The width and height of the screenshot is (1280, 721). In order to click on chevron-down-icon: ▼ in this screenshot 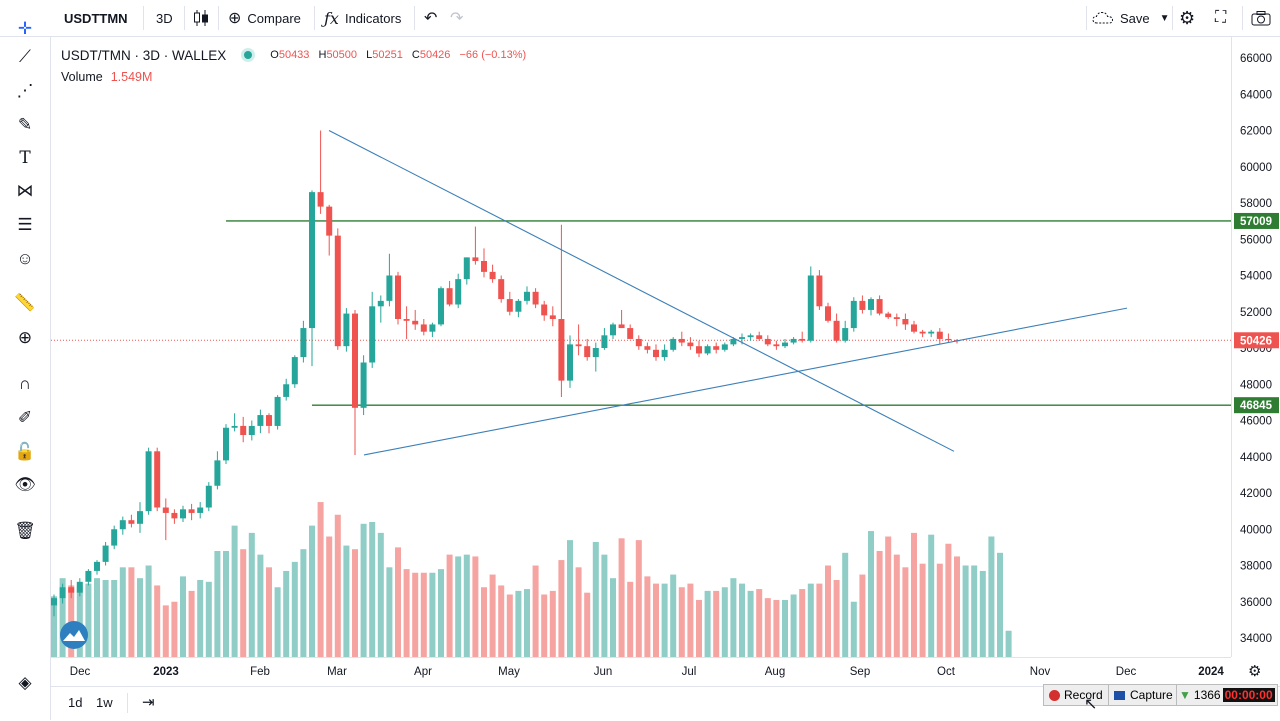, I will do `click(1164, 18)`.